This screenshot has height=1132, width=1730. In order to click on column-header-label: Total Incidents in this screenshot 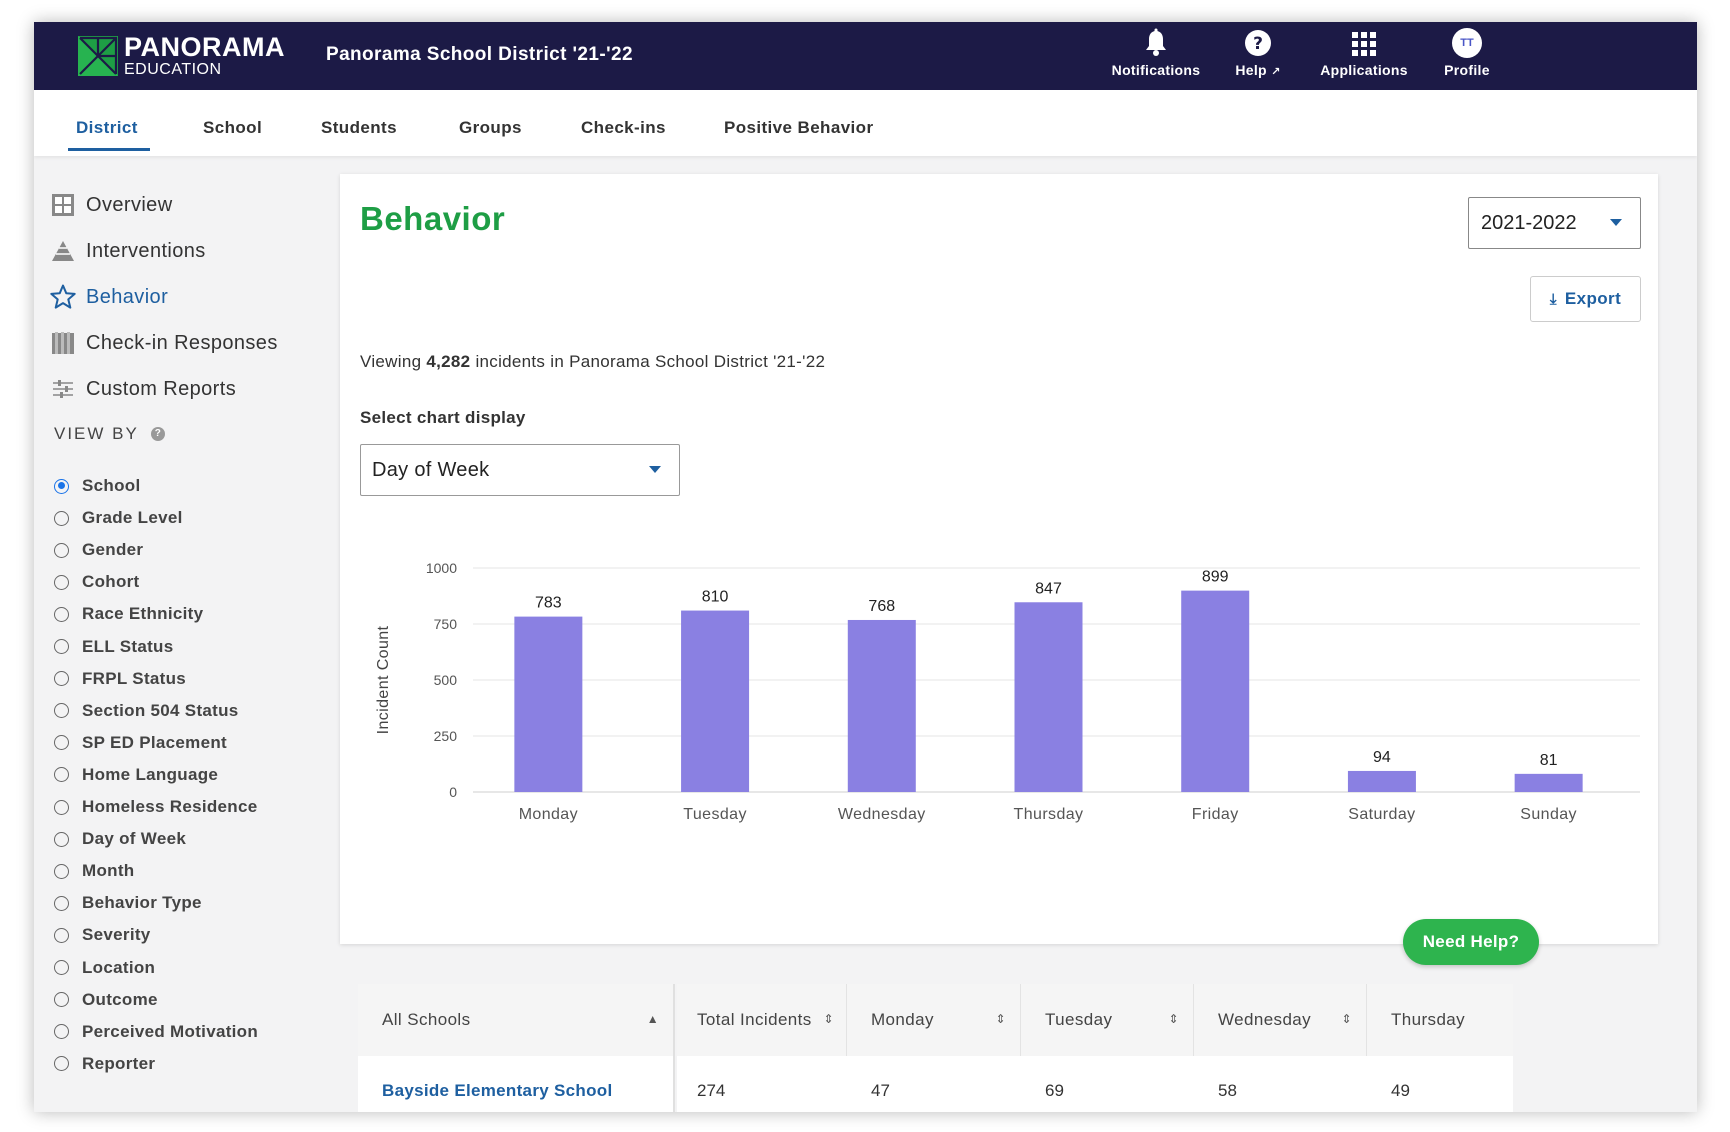, I will do `click(754, 1019)`.